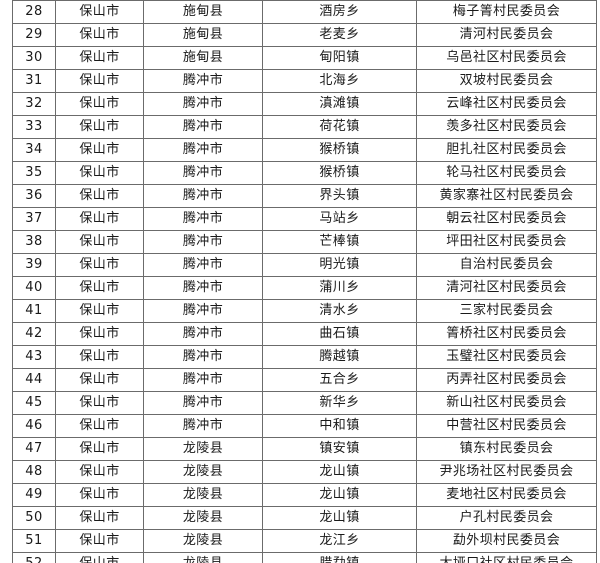  Describe the element at coordinates (506, 357) in the screenshot. I see `cell-villagers-committee: 玉璧社区村民委员会` at that location.